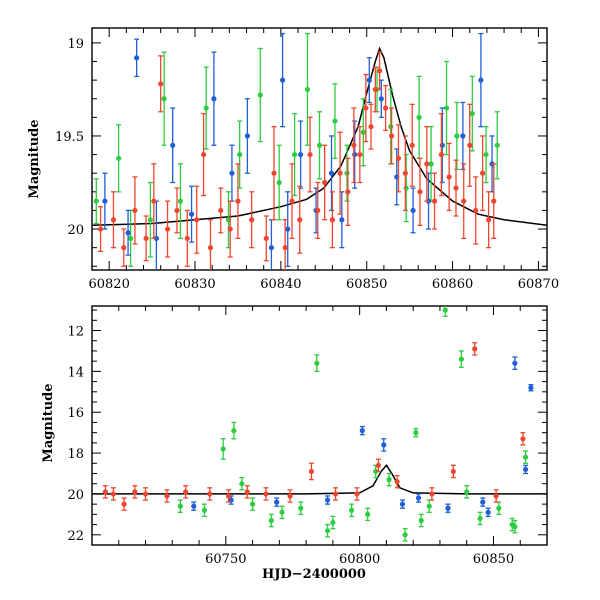 This screenshot has height=600, width=600. What do you see at coordinates (75, 413) in the screenshot?
I see `bottom-y-tick-label: 16` at bounding box center [75, 413].